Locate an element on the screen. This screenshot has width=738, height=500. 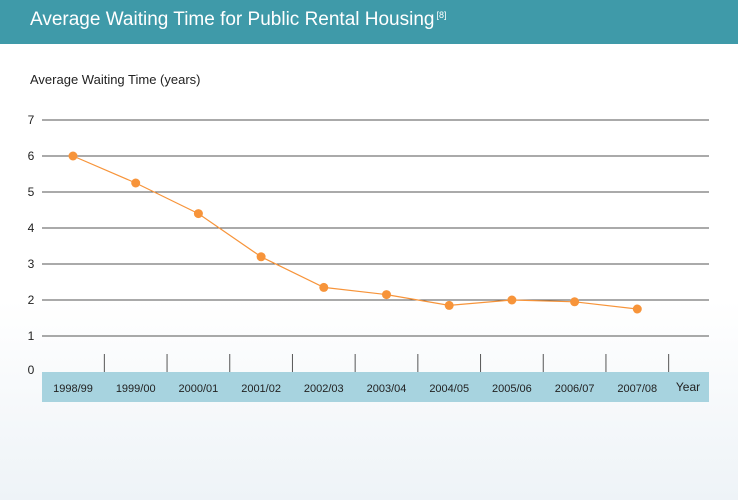
x-tick-label: 2000/01 is located at coordinates (199, 389).